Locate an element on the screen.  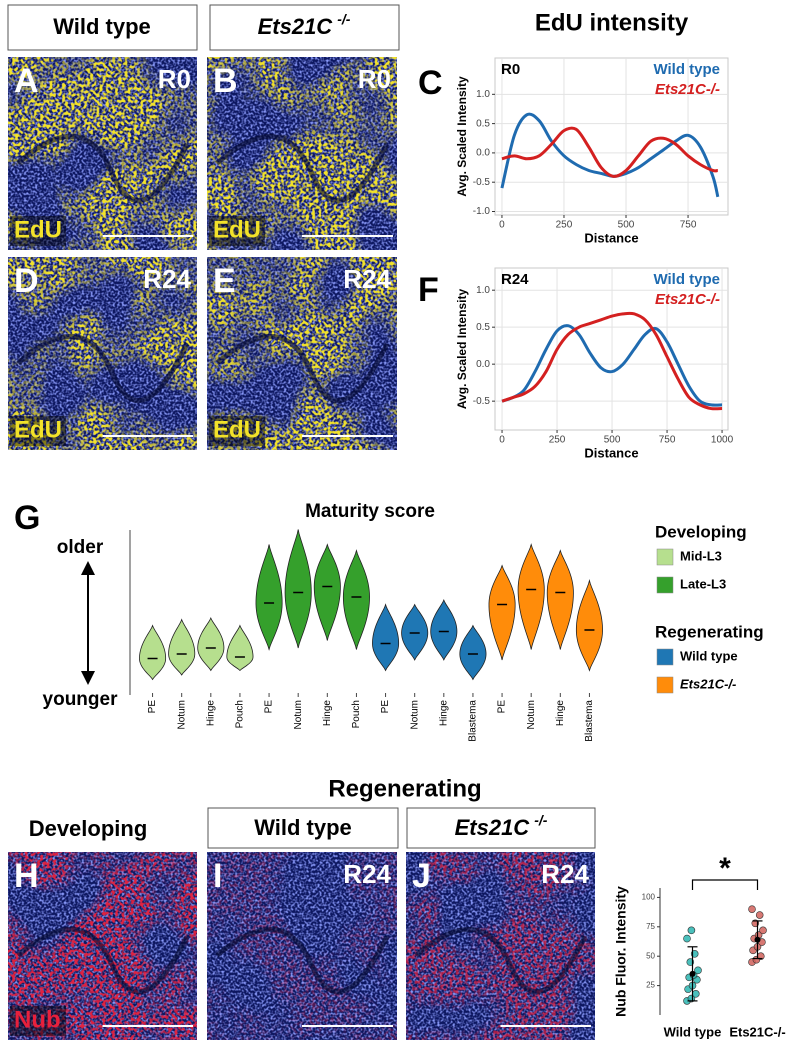
legend-label: Late-L3 is located at coordinates (703, 583).